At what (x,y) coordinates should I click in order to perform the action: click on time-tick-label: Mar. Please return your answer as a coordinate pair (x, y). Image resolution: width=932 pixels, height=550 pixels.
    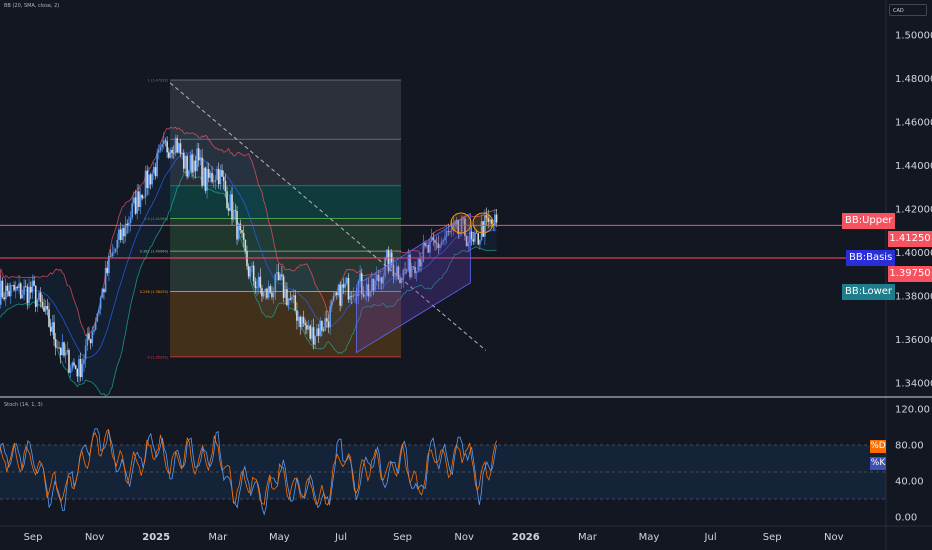
    Looking at the image, I should click on (588, 537).